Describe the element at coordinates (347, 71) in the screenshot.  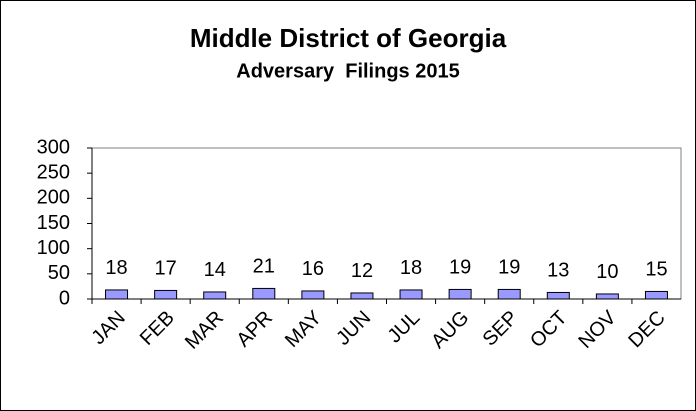
I see `chart-subtitle: Adversary Filings 2015` at that location.